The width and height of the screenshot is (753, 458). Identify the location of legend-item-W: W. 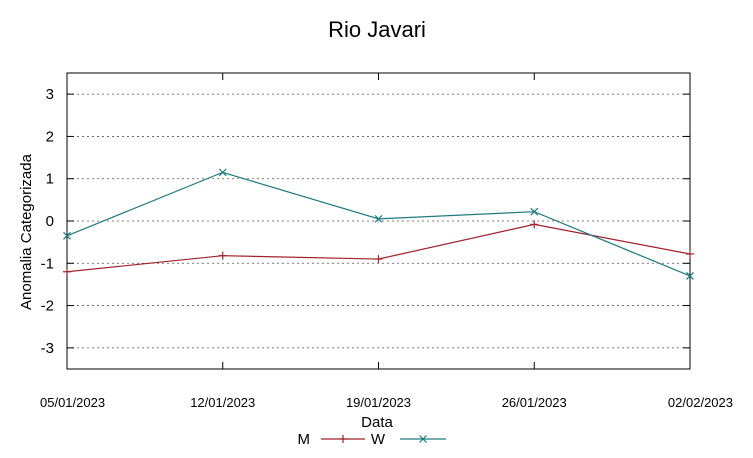
(408, 439).